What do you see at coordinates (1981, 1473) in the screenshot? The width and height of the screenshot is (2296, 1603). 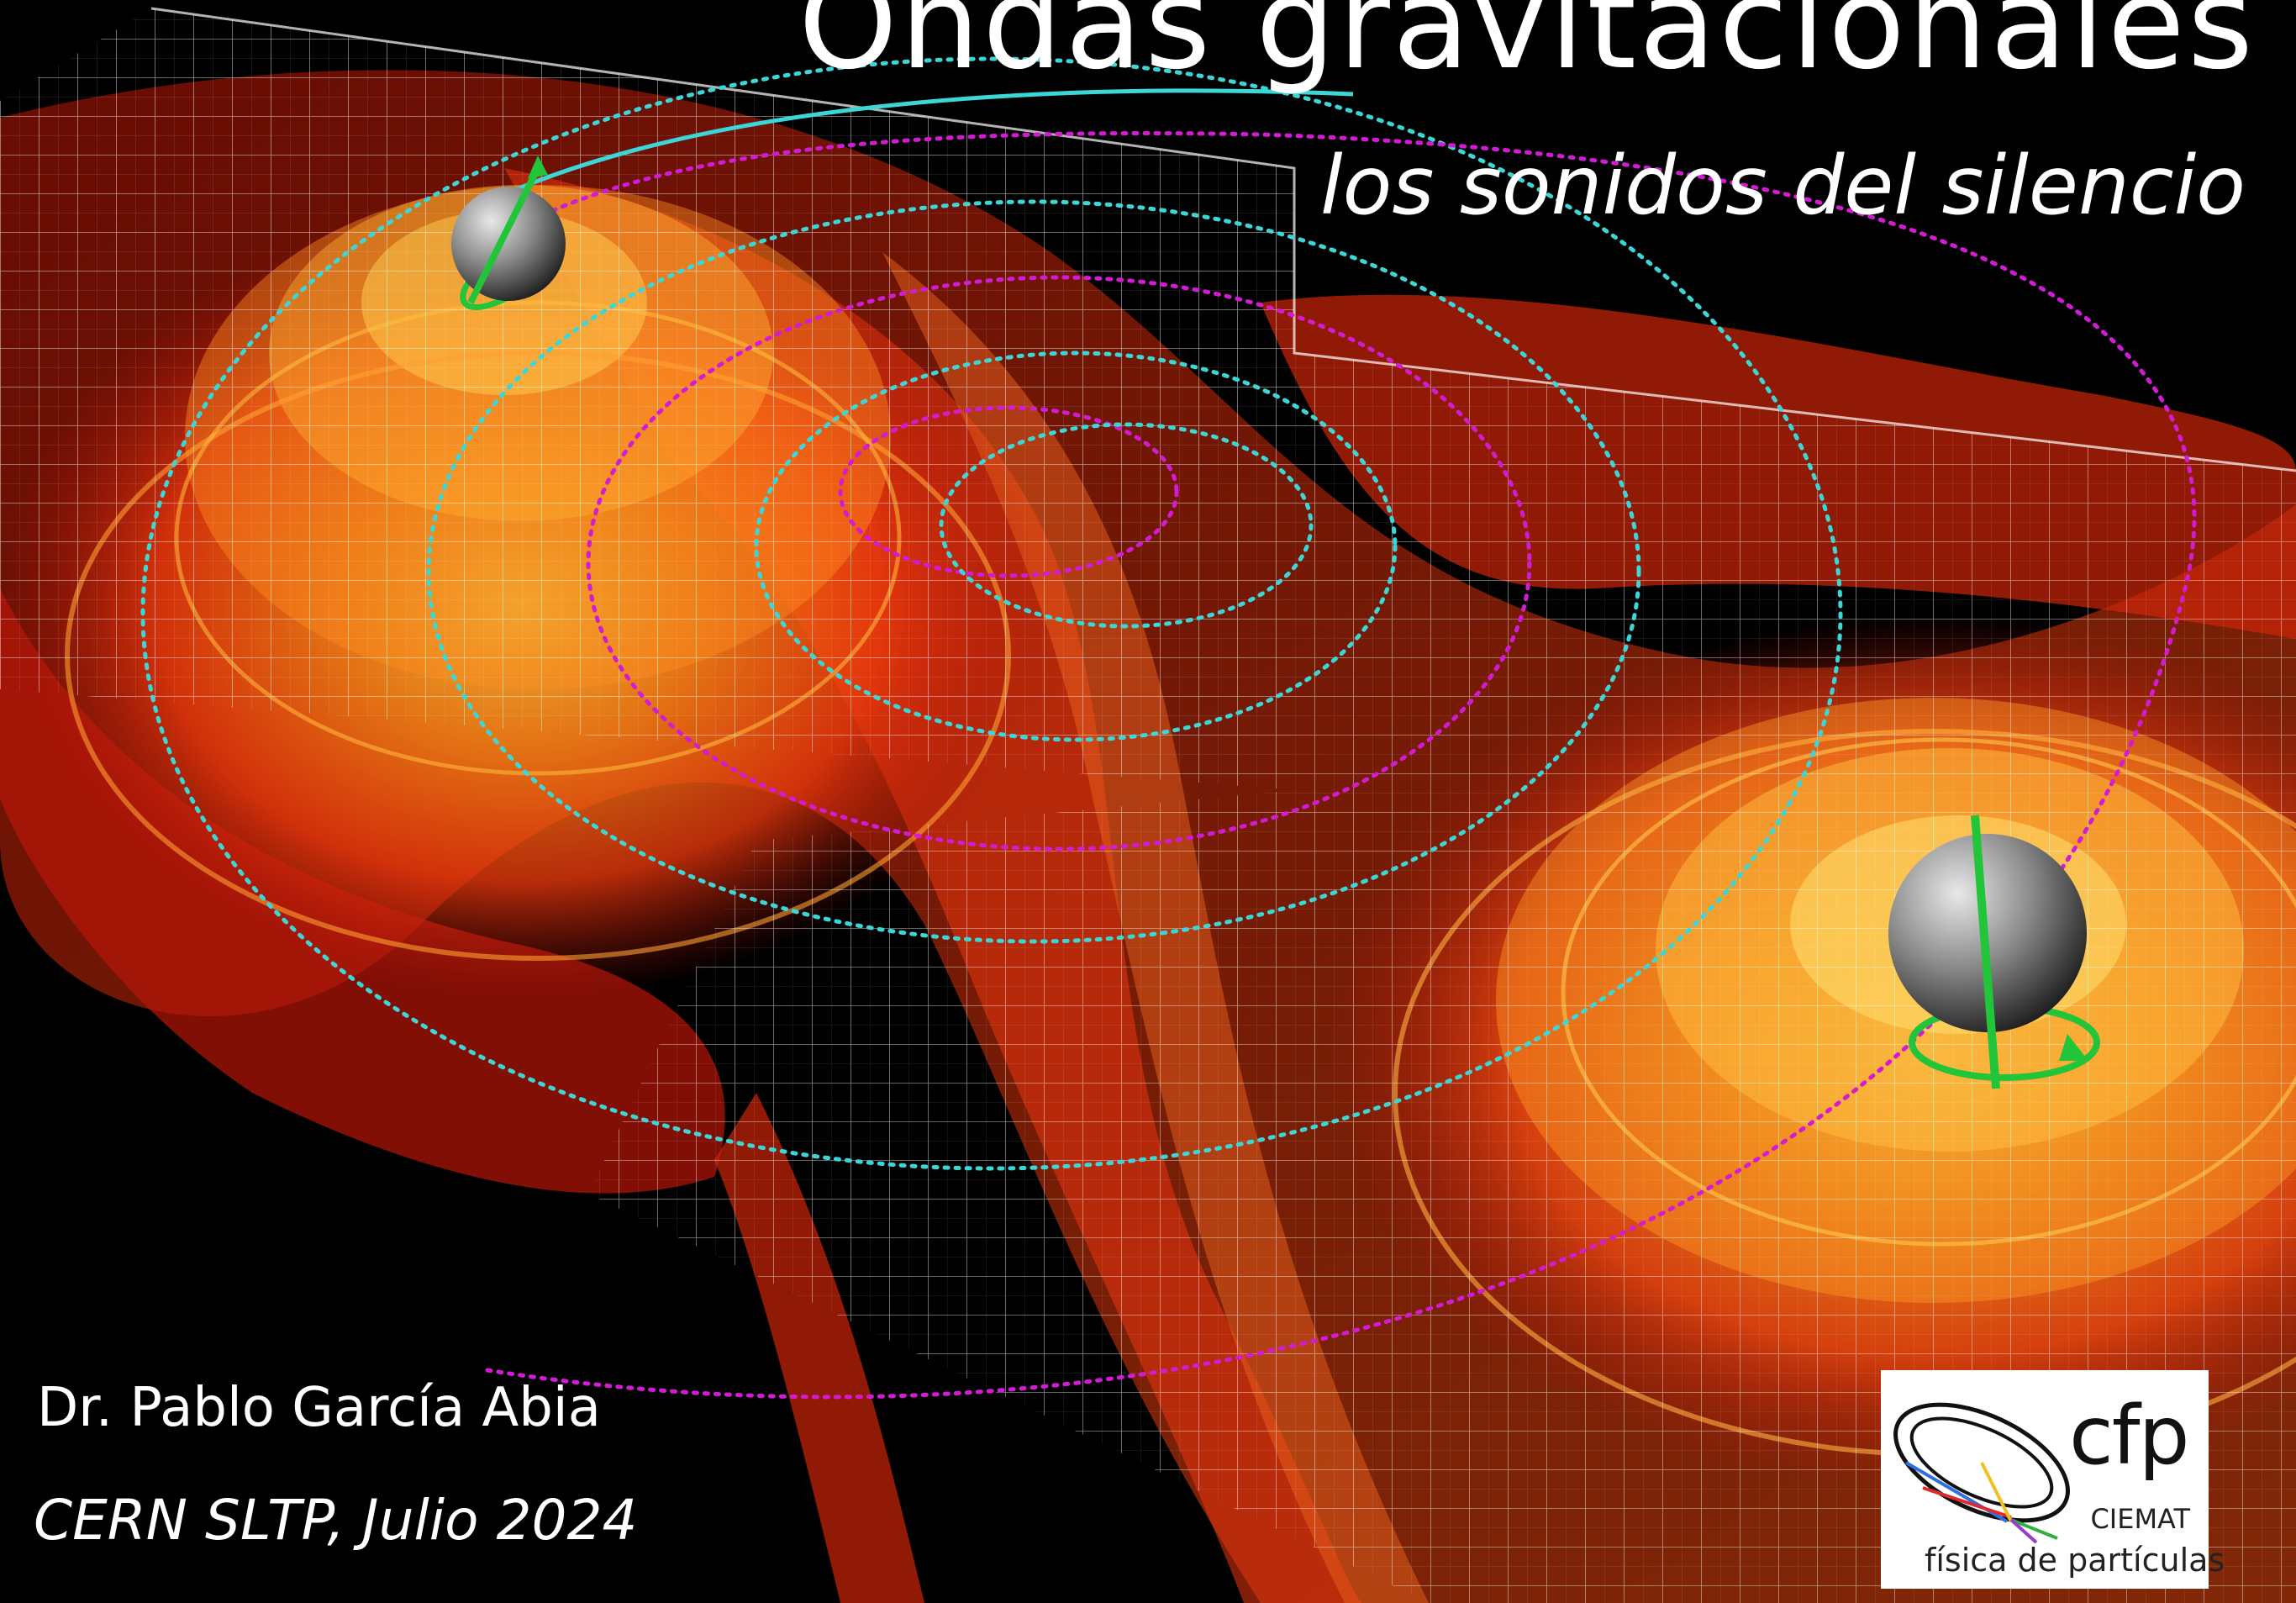 I see `particle-tracks-icon` at bounding box center [1981, 1473].